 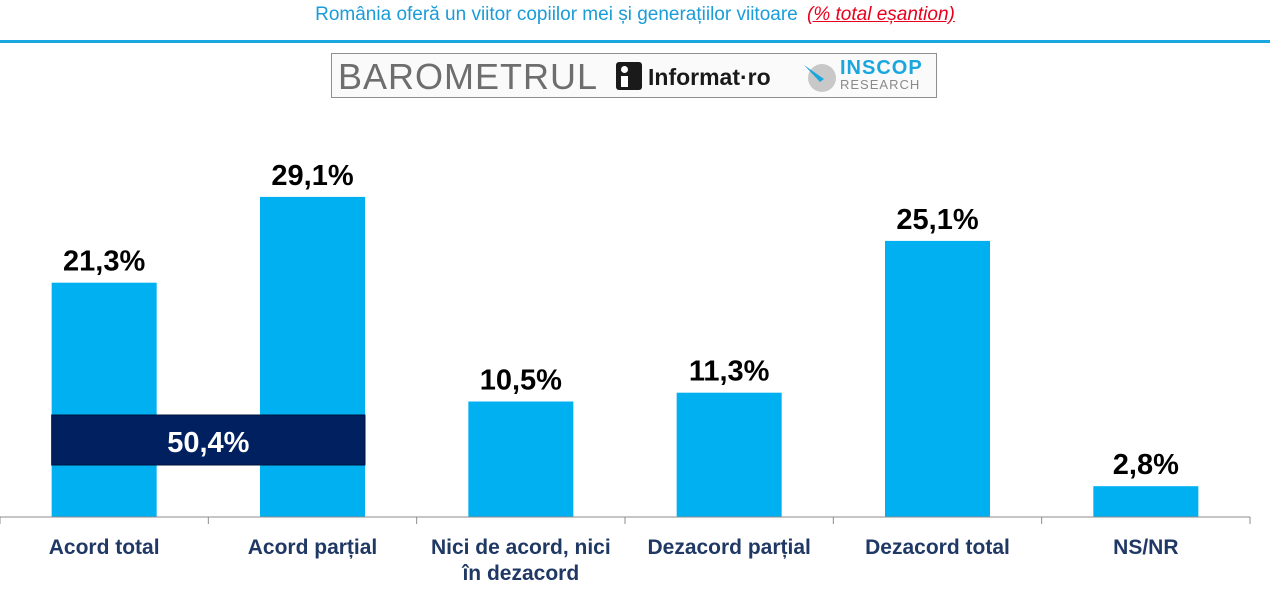 I want to click on category-label-dezacord-total: Dezacord total, so click(x=937, y=547).